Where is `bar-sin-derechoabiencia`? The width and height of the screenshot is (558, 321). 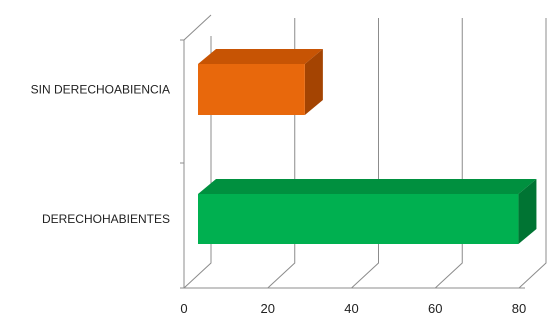 bar-sin-derechoabiencia is located at coordinates (260, 82).